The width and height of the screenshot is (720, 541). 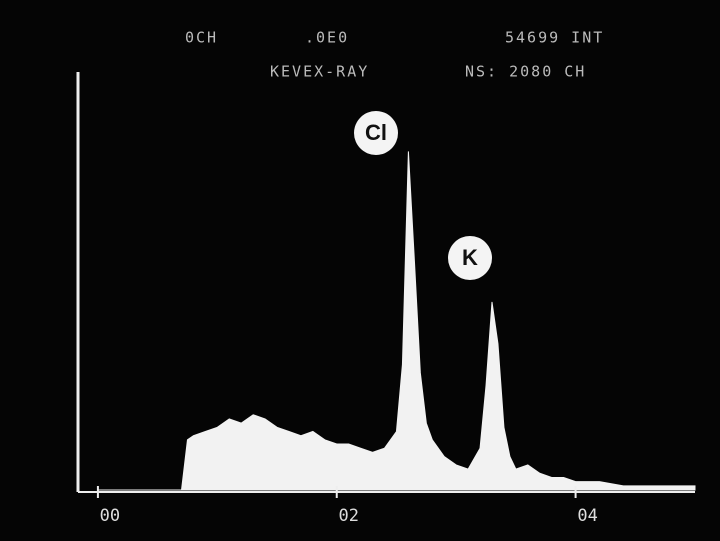 I want to click on annotation: Cl, so click(x=376, y=132).